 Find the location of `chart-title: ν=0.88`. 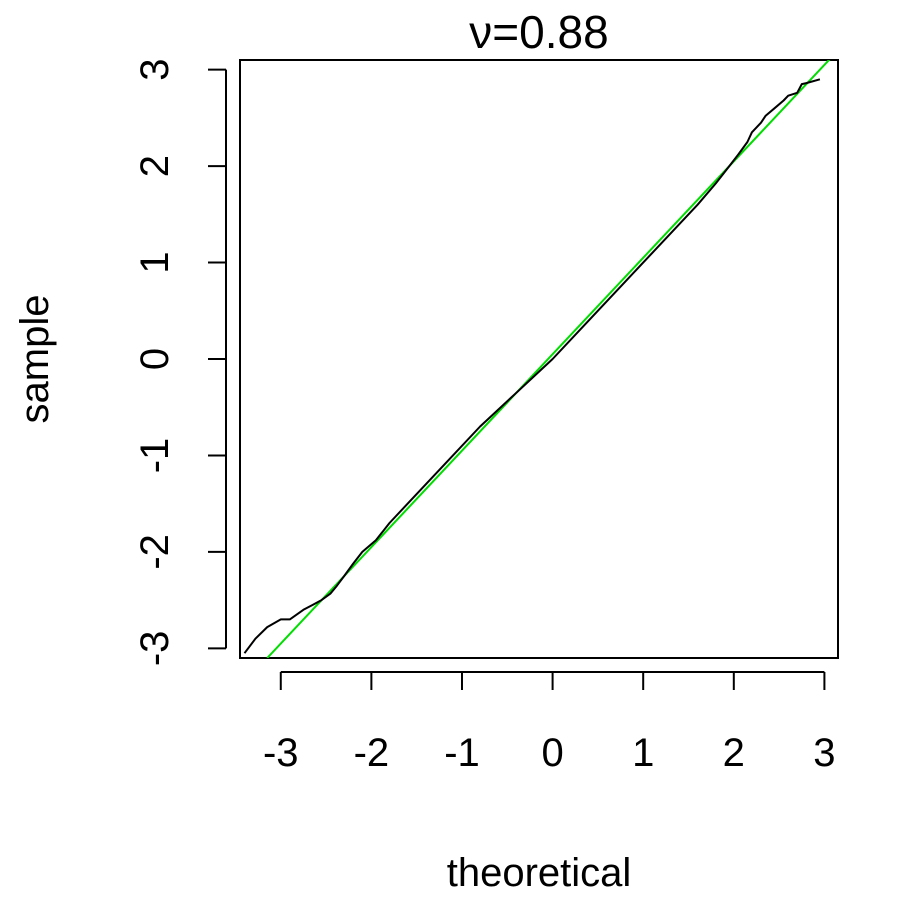

chart-title: ν=0.88 is located at coordinates (538, 32).